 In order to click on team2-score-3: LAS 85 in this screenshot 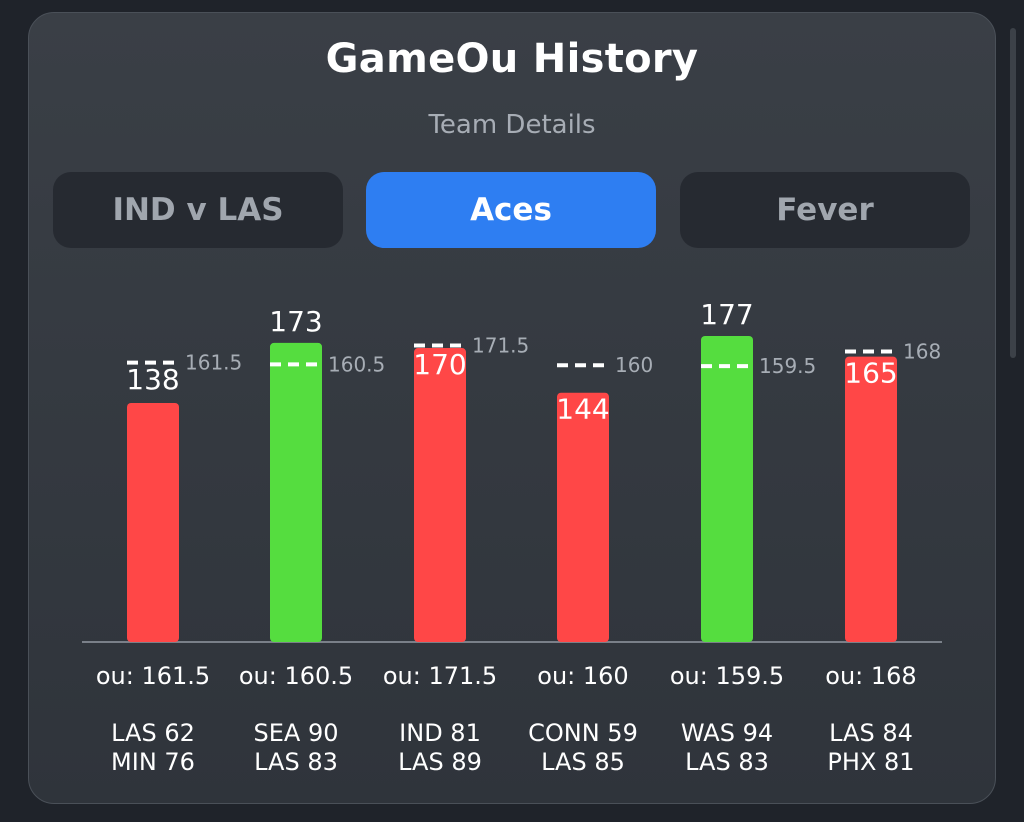, I will do `click(583, 762)`.